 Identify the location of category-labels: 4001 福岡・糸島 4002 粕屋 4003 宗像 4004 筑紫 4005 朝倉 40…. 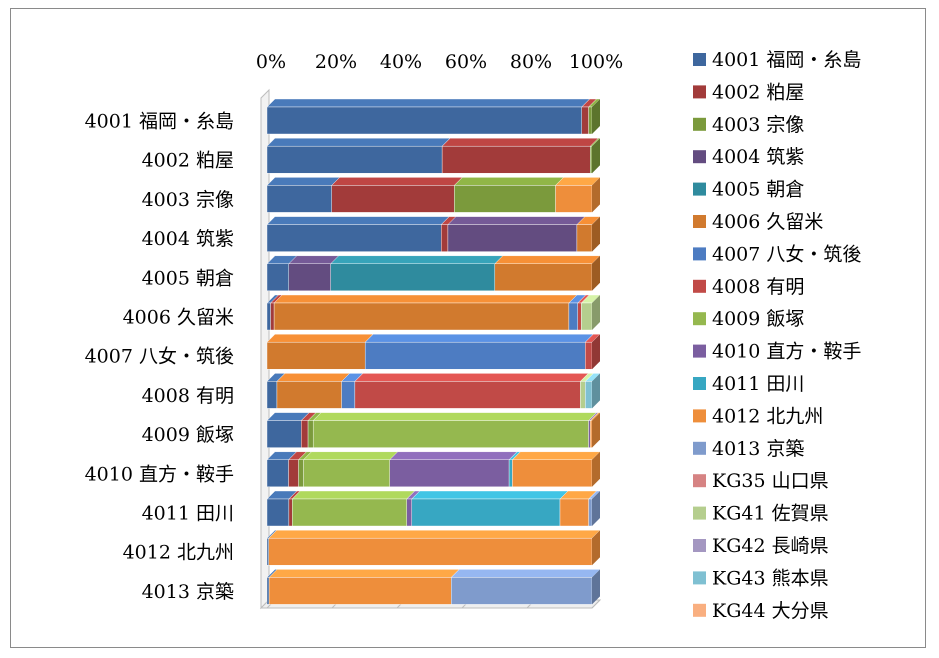
(159, 357).